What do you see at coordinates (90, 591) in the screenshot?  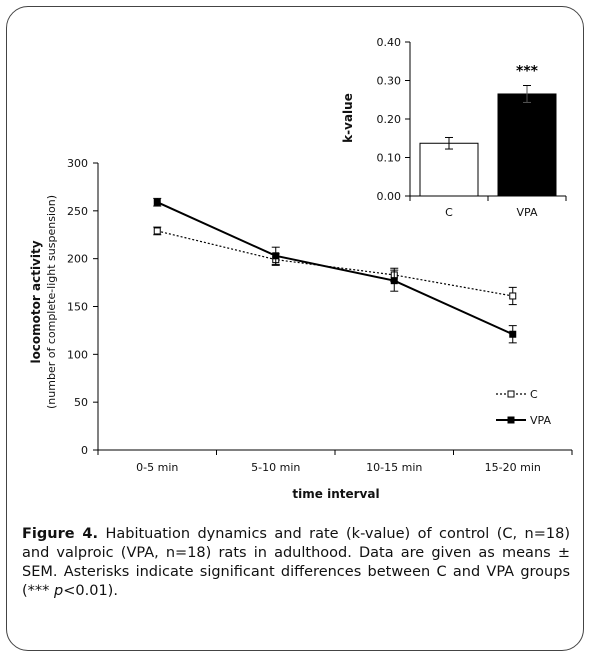 I see `caption-text-2: <0.01).` at bounding box center [90, 591].